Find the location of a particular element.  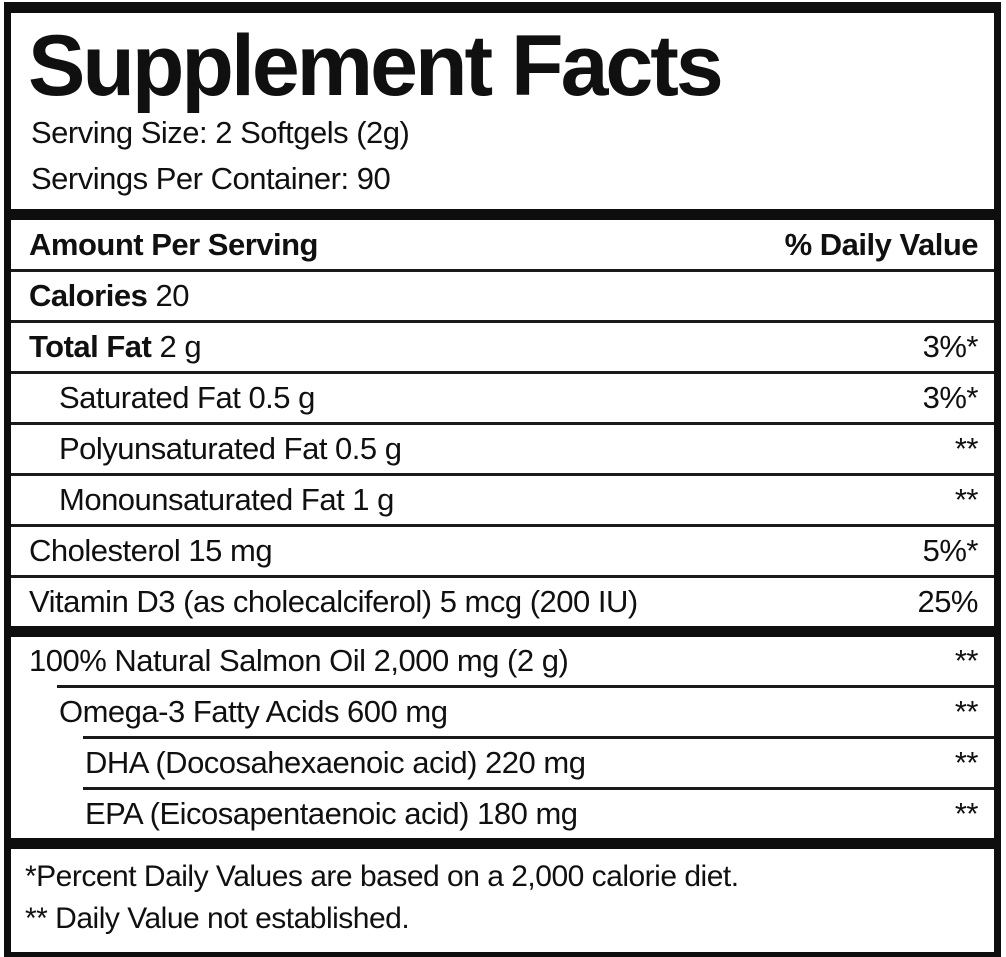

nutrient-name: Polyunsaturated Fat 0.5 g is located at coordinates (230, 448).